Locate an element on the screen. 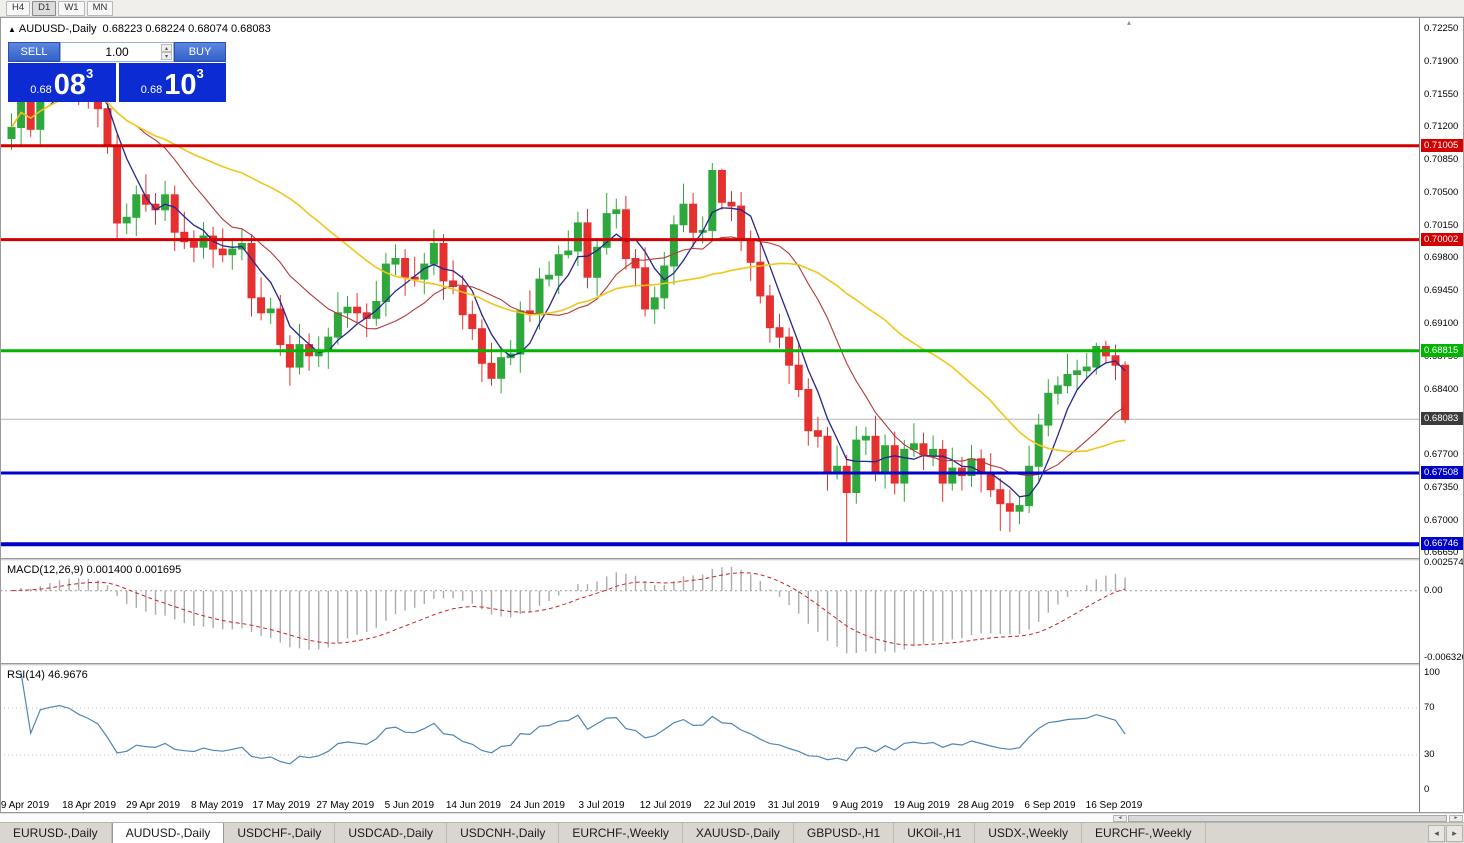  symbol-tab-ukoil-h1: UKOil-,H1 is located at coordinates (935, 833).